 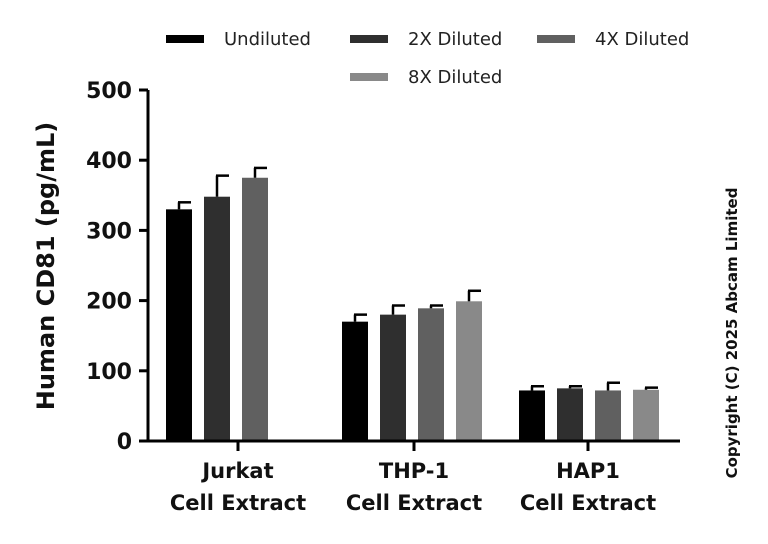 What do you see at coordinates (642, 39) in the screenshot?
I see `legend-label: 4X Diluted` at bounding box center [642, 39].